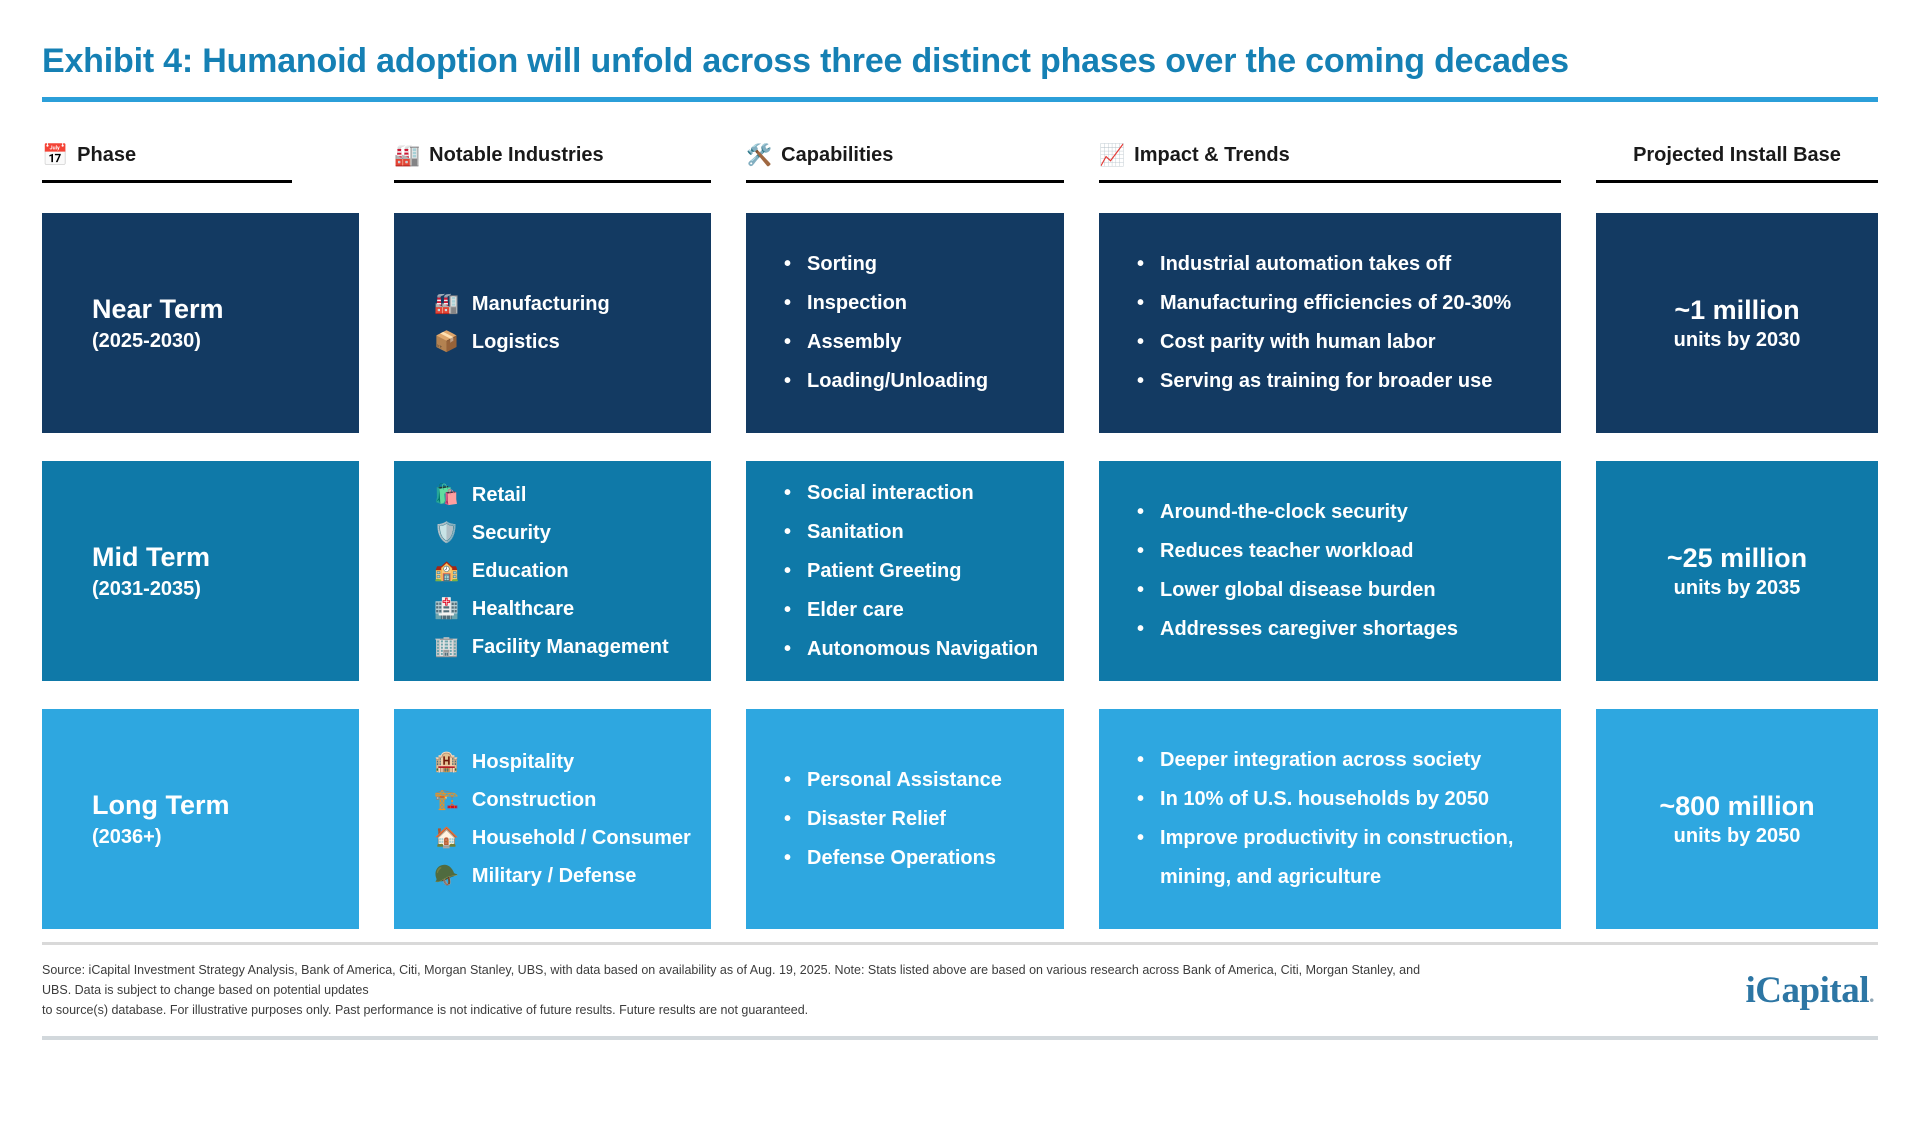  I want to click on capability-item: • Sanitation, so click(913, 532).